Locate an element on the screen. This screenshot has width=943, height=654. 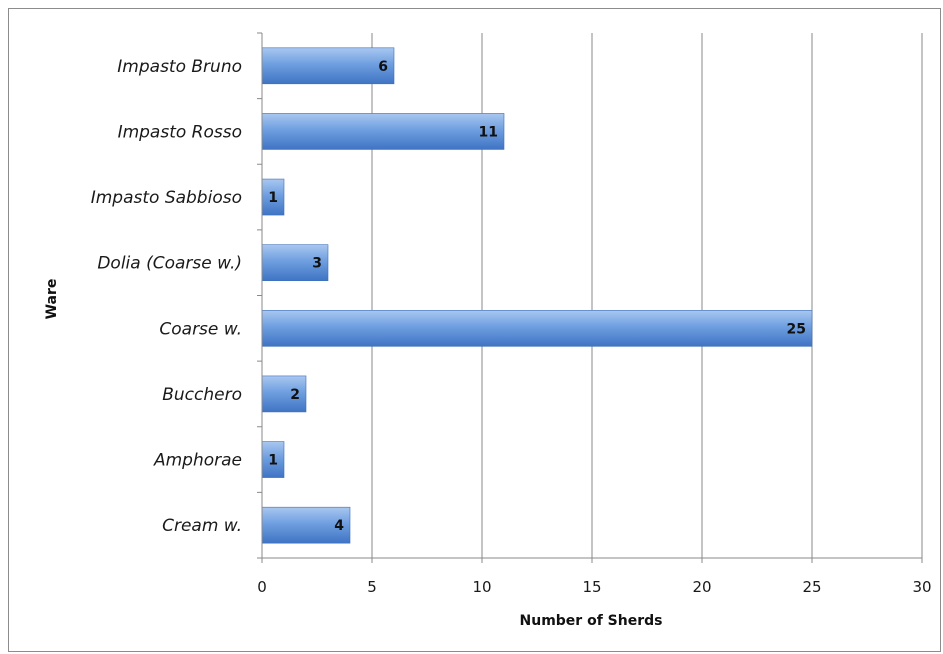
category-label: Impasto Sabbioso is located at coordinates (166, 198).